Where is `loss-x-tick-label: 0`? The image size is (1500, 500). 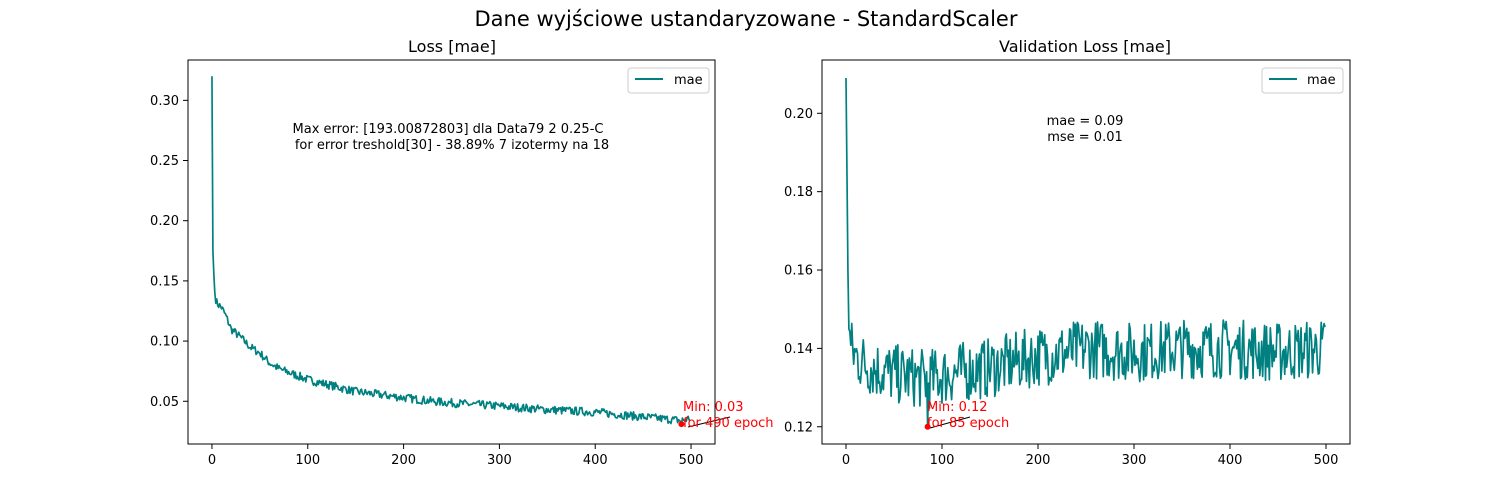 loss-x-tick-label: 0 is located at coordinates (212, 460).